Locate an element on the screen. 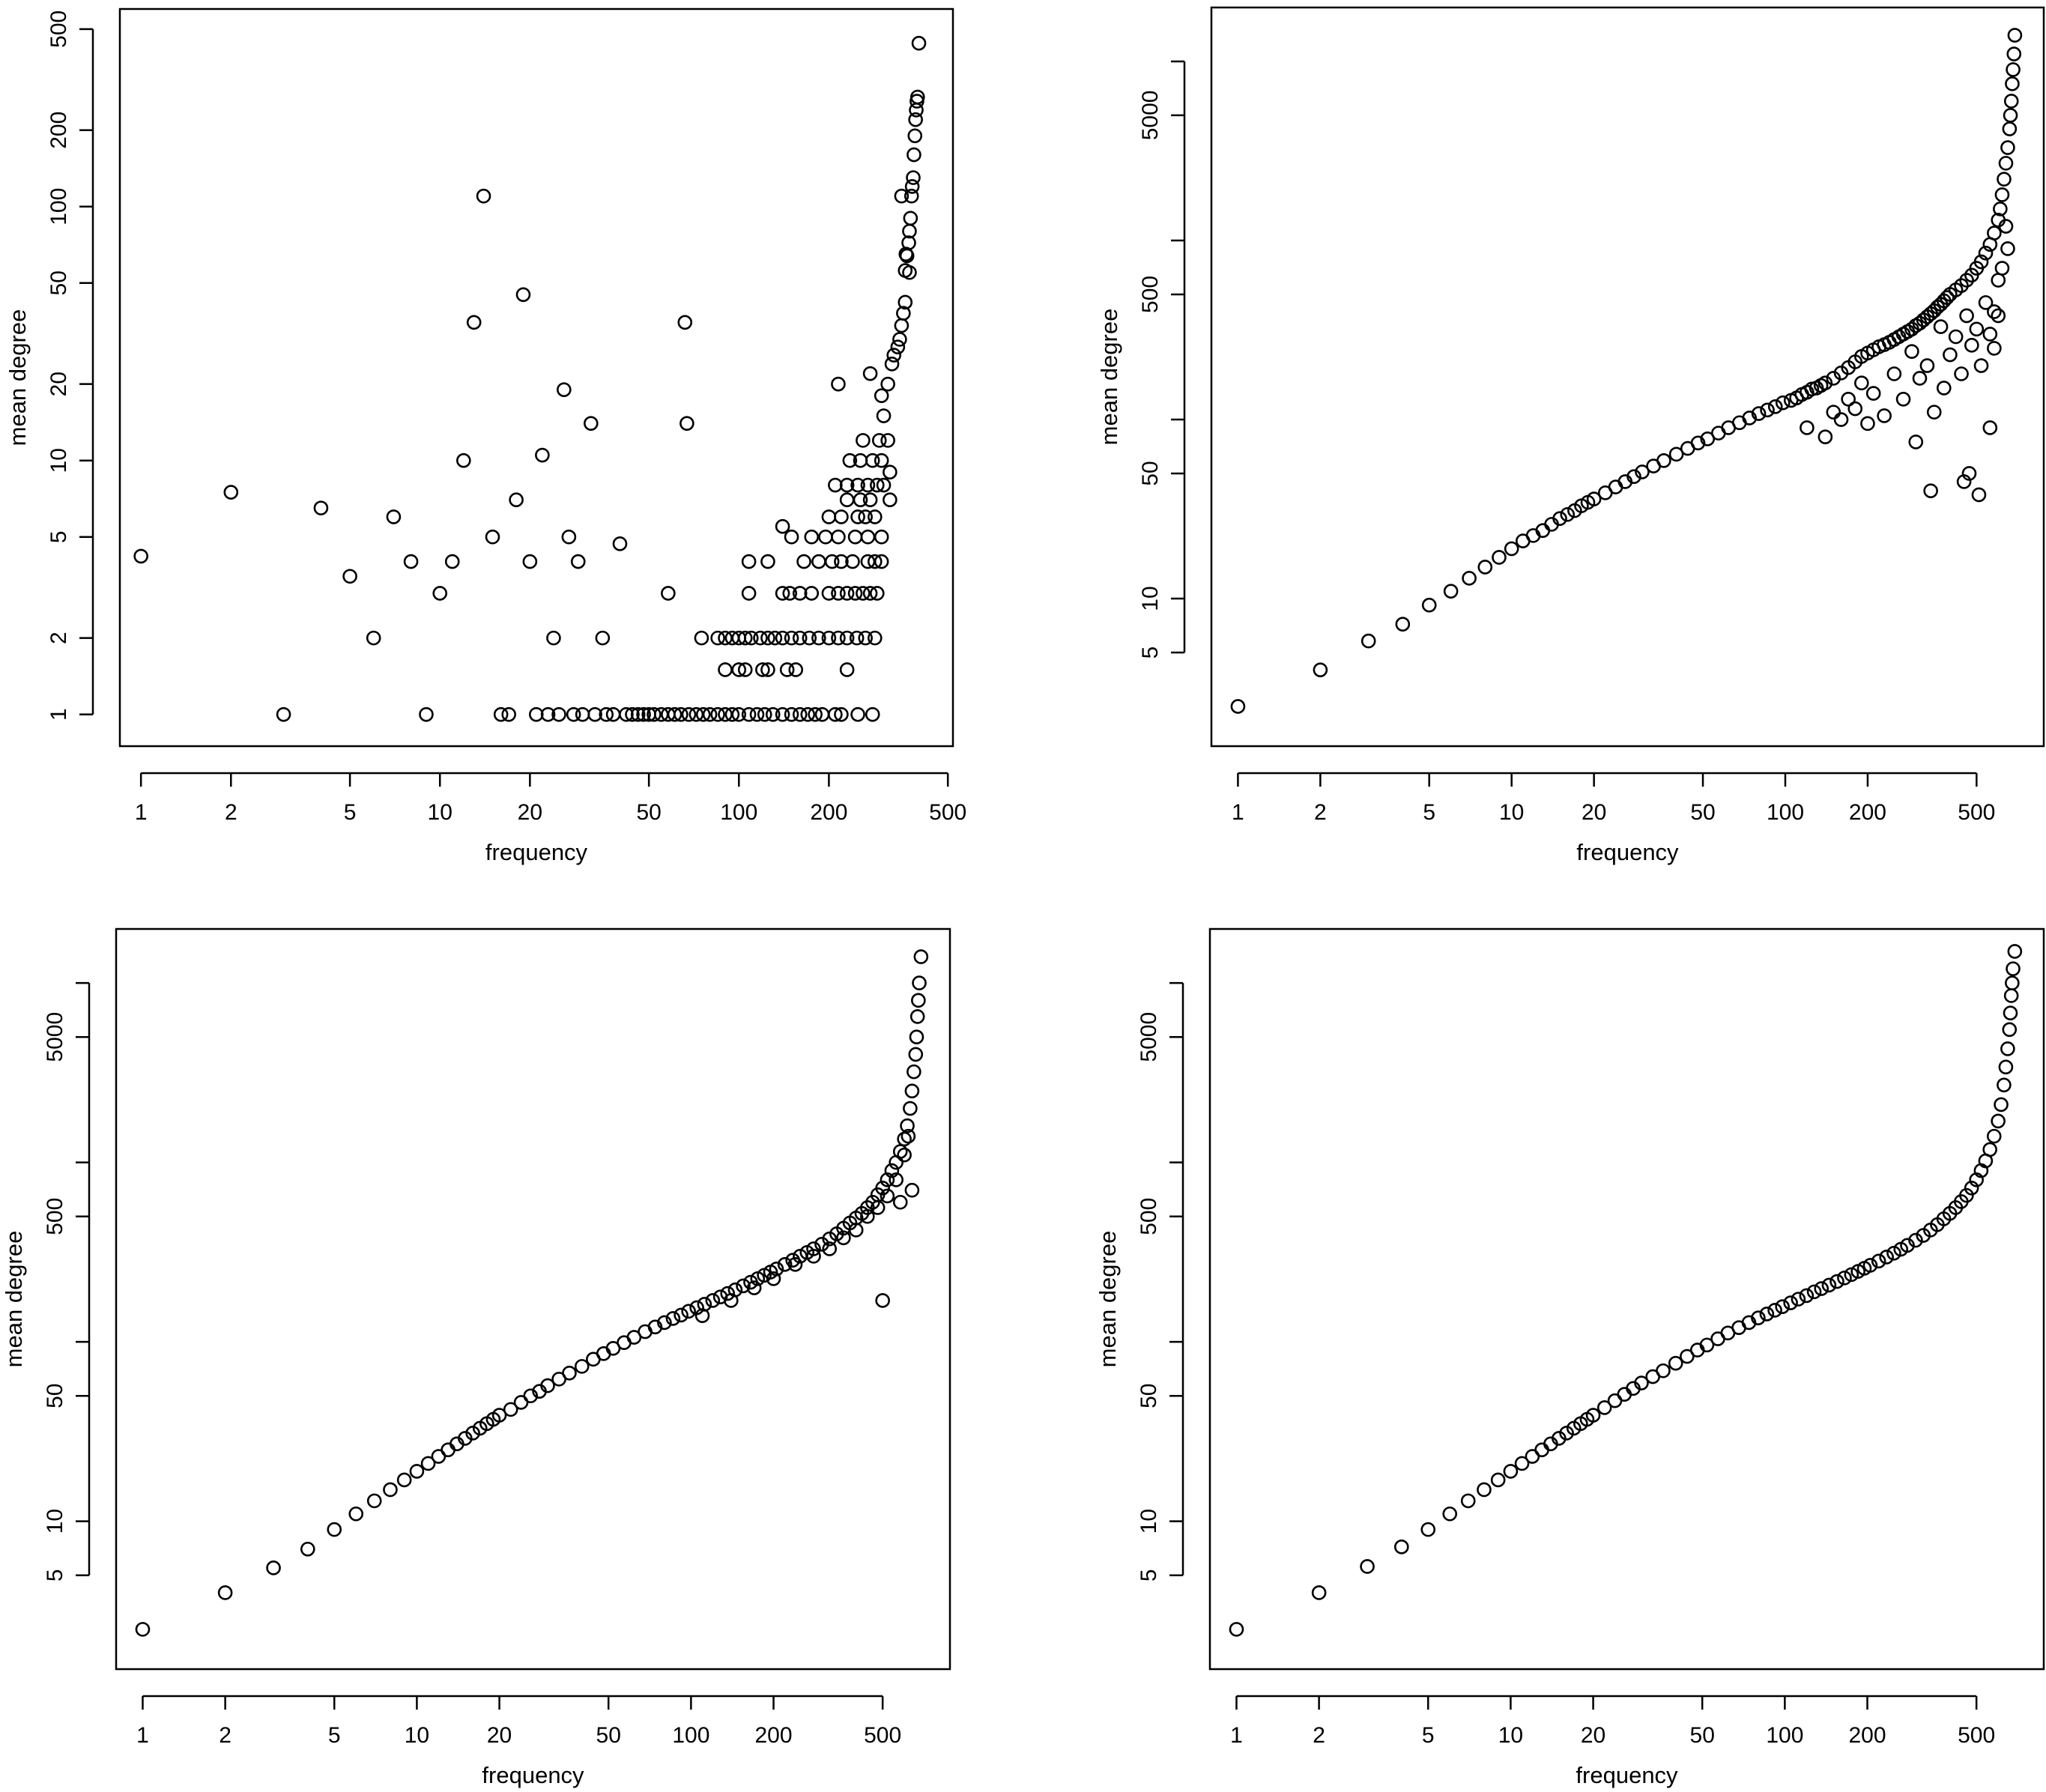  x-tick-label: 50 is located at coordinates (1702, 812).